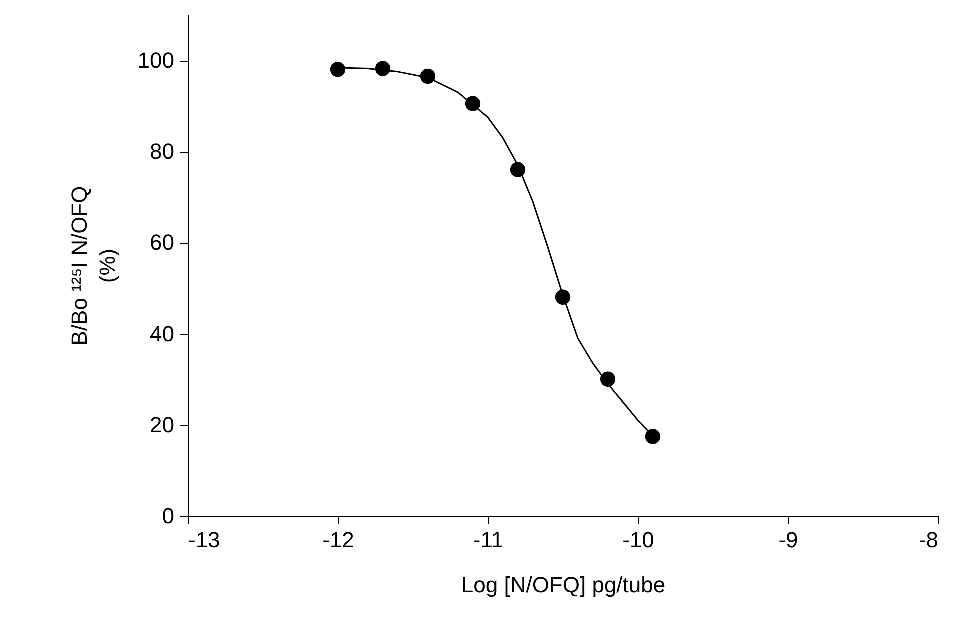 The width and height of the screenshot is (957, 635). Describe the element at coordinates (162, 151) in the screenshot. I see `y-tick-label: 80` at that location.